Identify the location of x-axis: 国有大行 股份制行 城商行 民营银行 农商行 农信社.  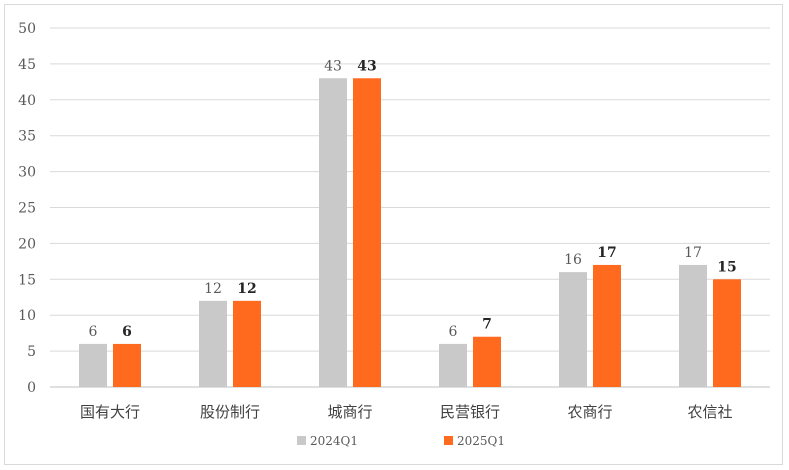
(406, 412).